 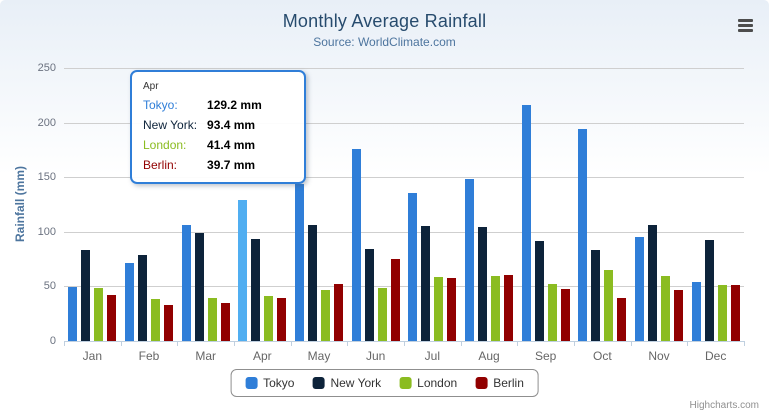 What do you see at coordinates (338, 312) in the screenshot?
I see `column-berlin-may` at bounding box center [338, 312].